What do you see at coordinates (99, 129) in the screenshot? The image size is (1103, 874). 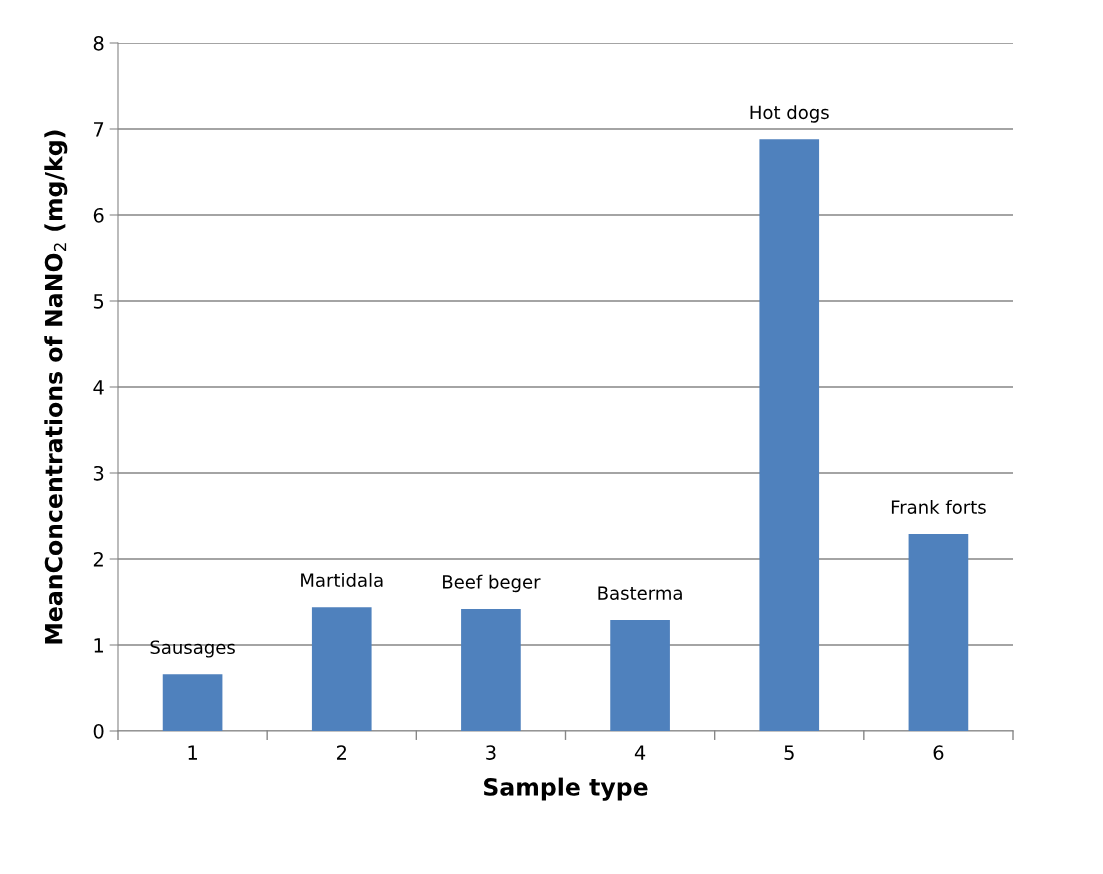 I see `y-tick-label: 7` at bounding box center [99, 129].